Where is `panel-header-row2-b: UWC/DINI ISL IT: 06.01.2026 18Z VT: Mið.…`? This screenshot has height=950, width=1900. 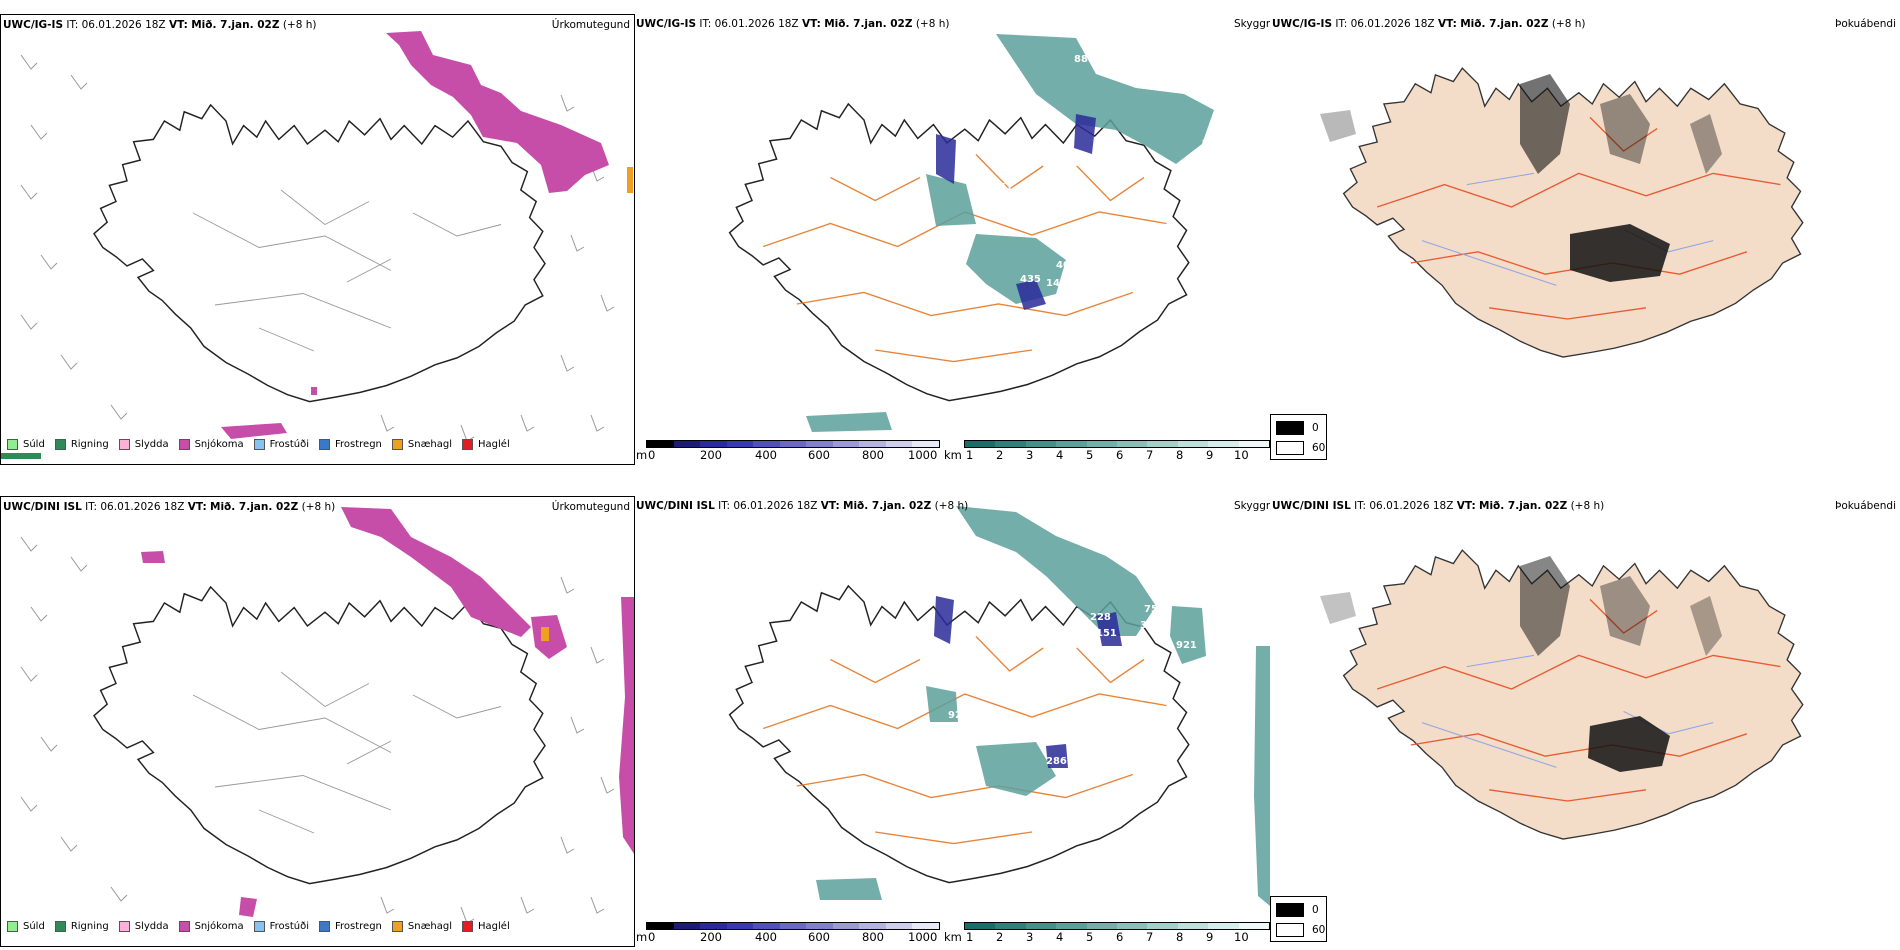 panel-header-row2-b: UWC/DINI ISL IT: 06.01.2026 18Z VT: Mið.… is located at coordinates (802, 506).